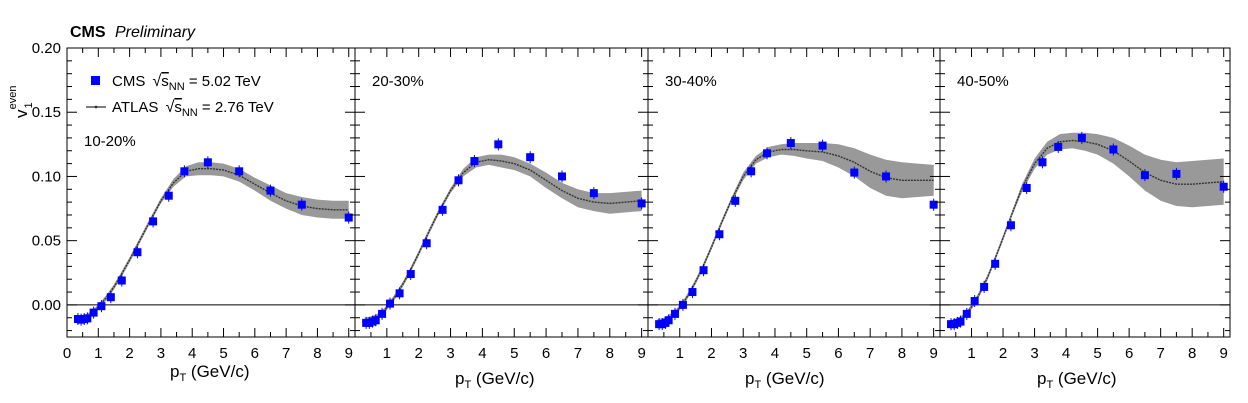 The width and height of the screenshot is (1248, 403). What do you see at coordinates (46, 112) in the screenshot?
I see `y-tick-label: 0.15` at bounding box center [46, 112].